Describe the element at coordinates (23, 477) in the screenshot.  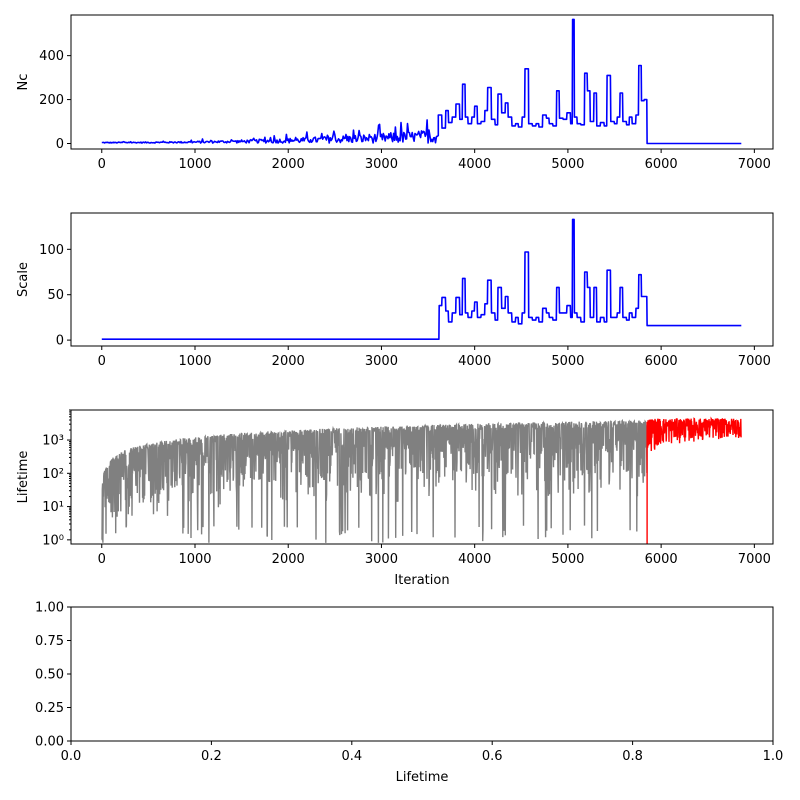
I see `y-axis-label: Lifetime` at that location.